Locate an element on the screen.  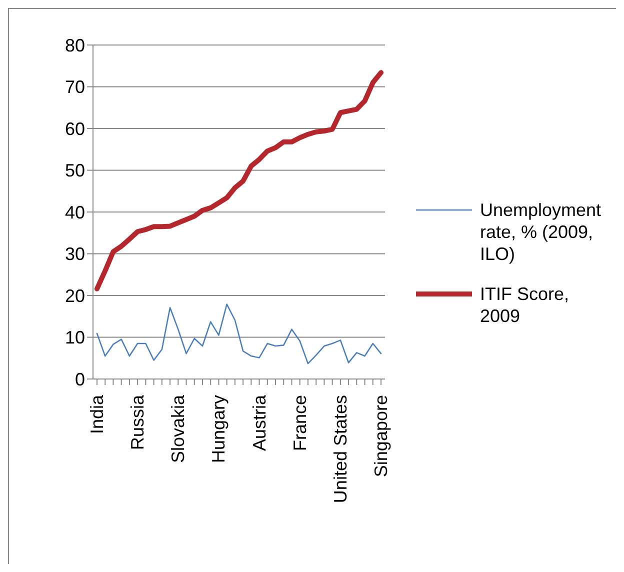
x-tick-label: France is located at coordinates (300, 423).